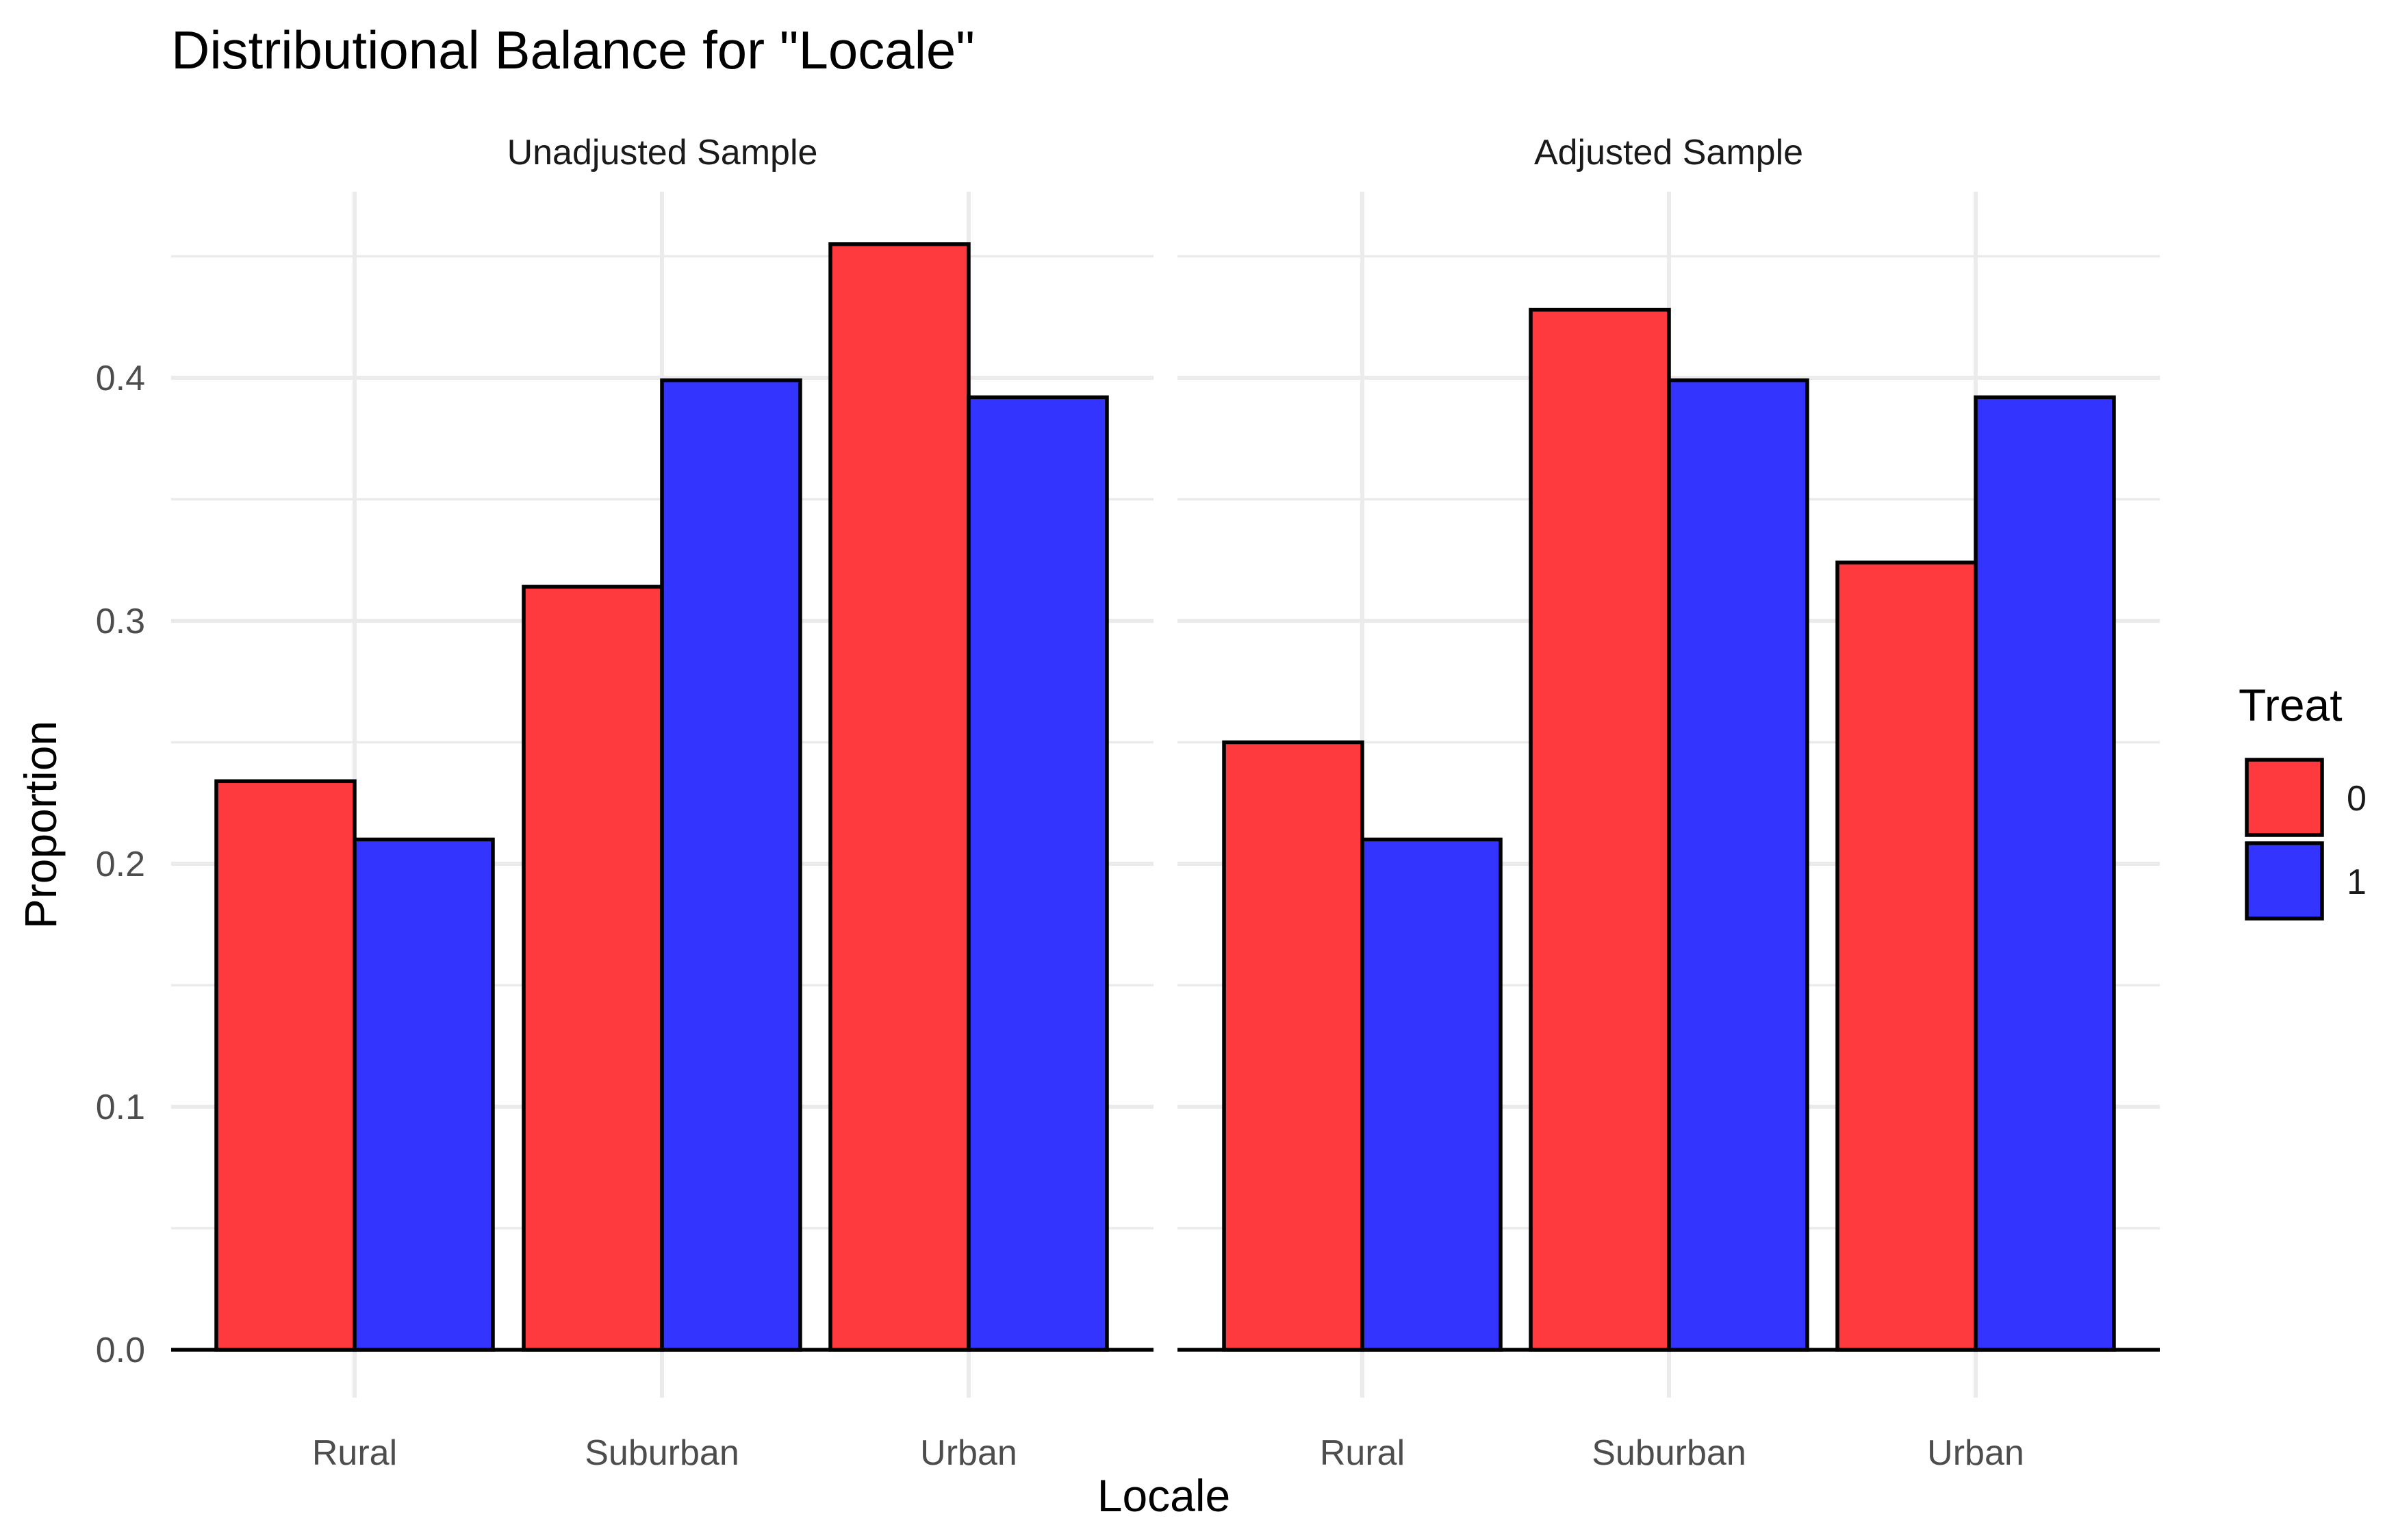 The width and height of the screenshot is (2396, 1540). I want to click on y-tick-labels: 0.0 0.1 0.2 0.3 0.4, so click(120, 865).